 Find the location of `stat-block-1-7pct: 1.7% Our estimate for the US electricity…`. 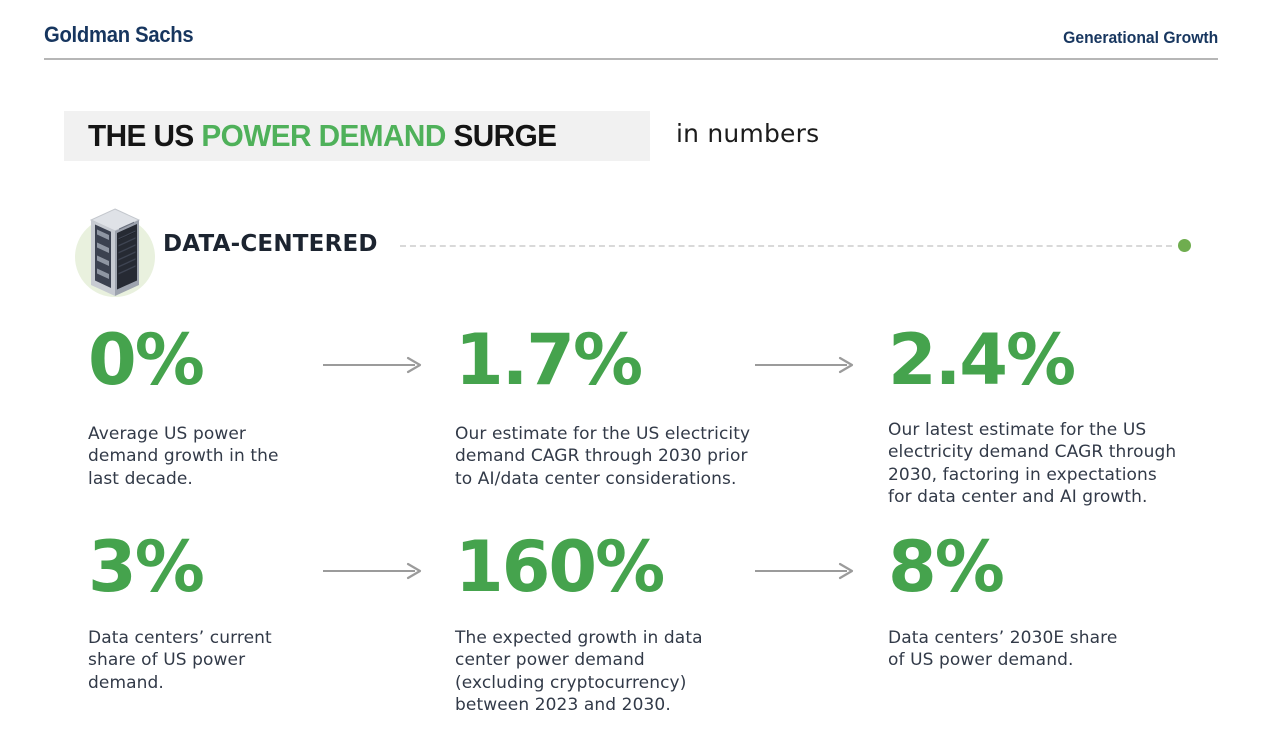

stat-block-1-7pct: 1.7% Our estimate for the US electricity… is located at coordinates (630, 404).